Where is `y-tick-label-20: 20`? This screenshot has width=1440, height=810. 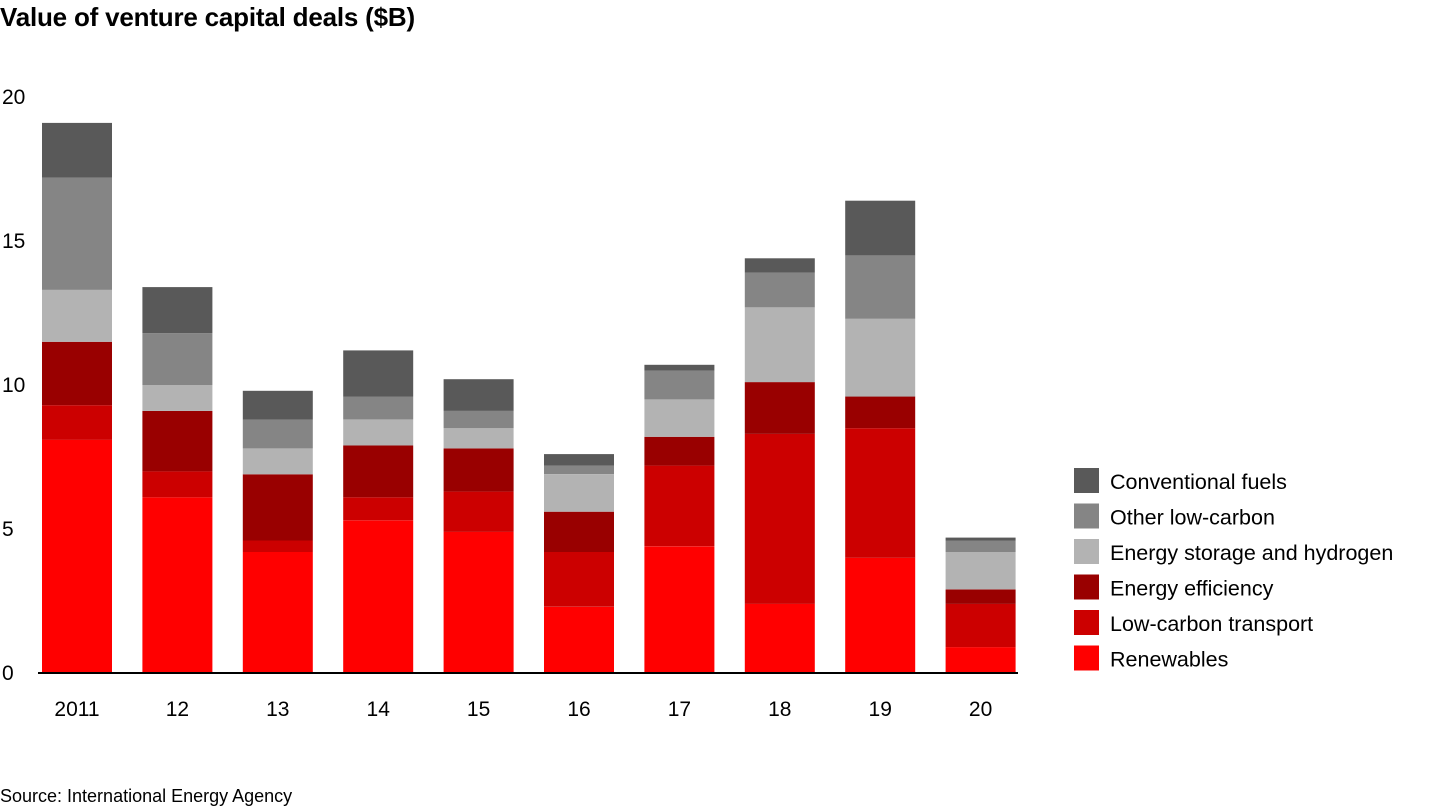
y-tick-label-20: 20 is located at coordinates (13, 97).